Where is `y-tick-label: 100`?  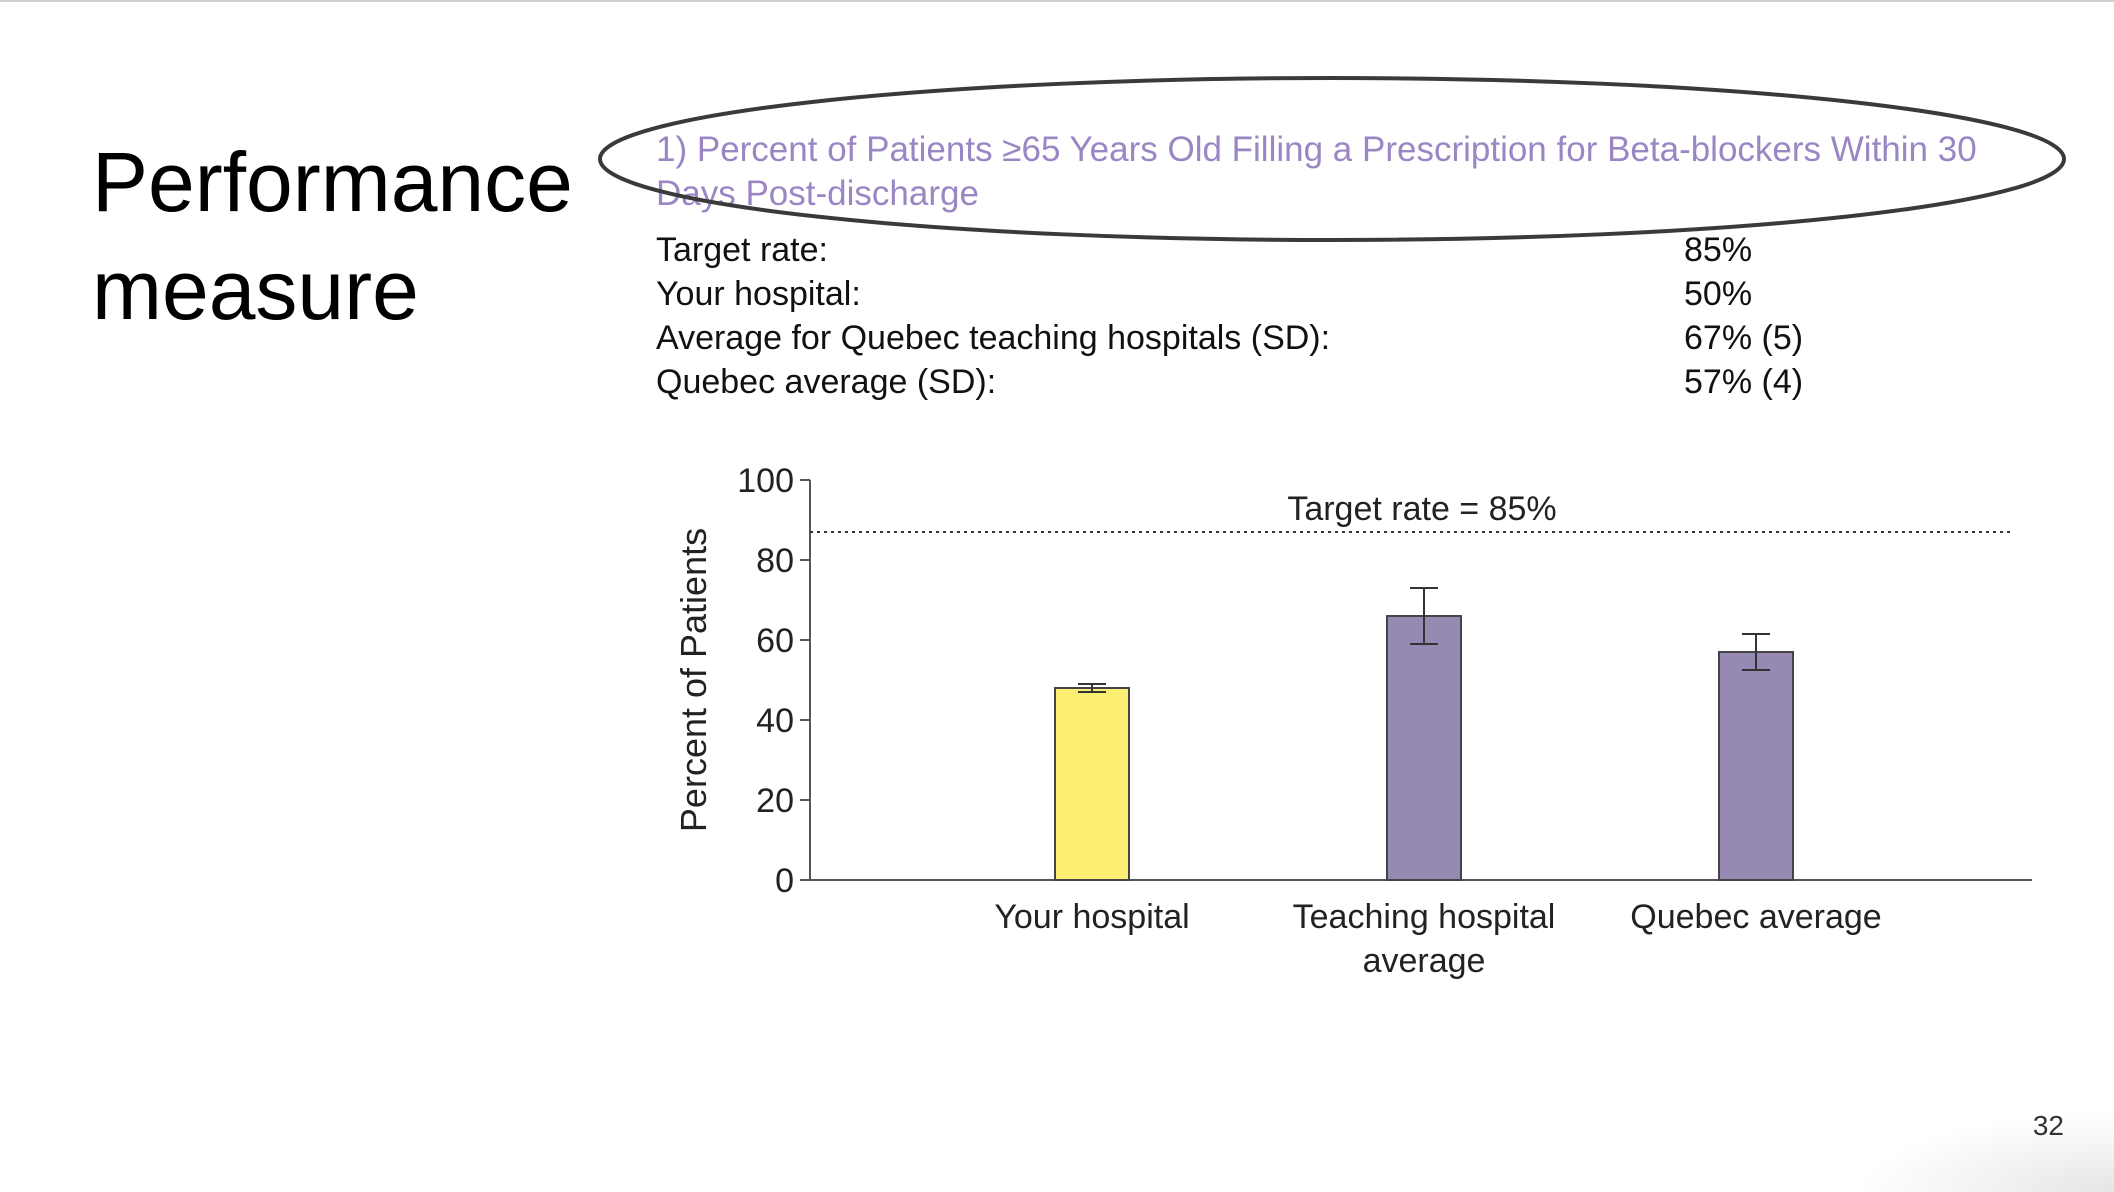
y-tick-label: 100 is located at coordinates (765, 481).